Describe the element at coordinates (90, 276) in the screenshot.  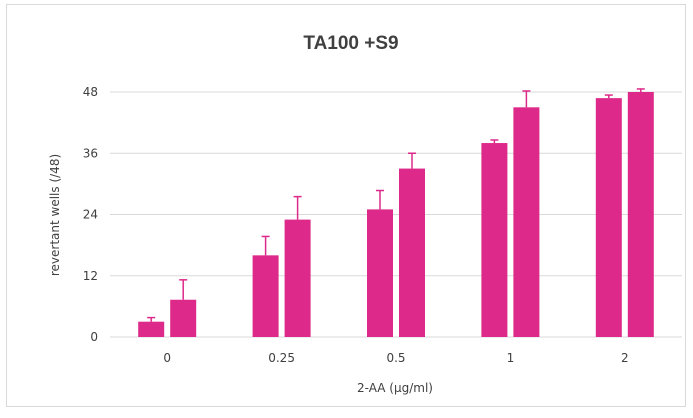
I see `y-tick-label: 12` at that location.